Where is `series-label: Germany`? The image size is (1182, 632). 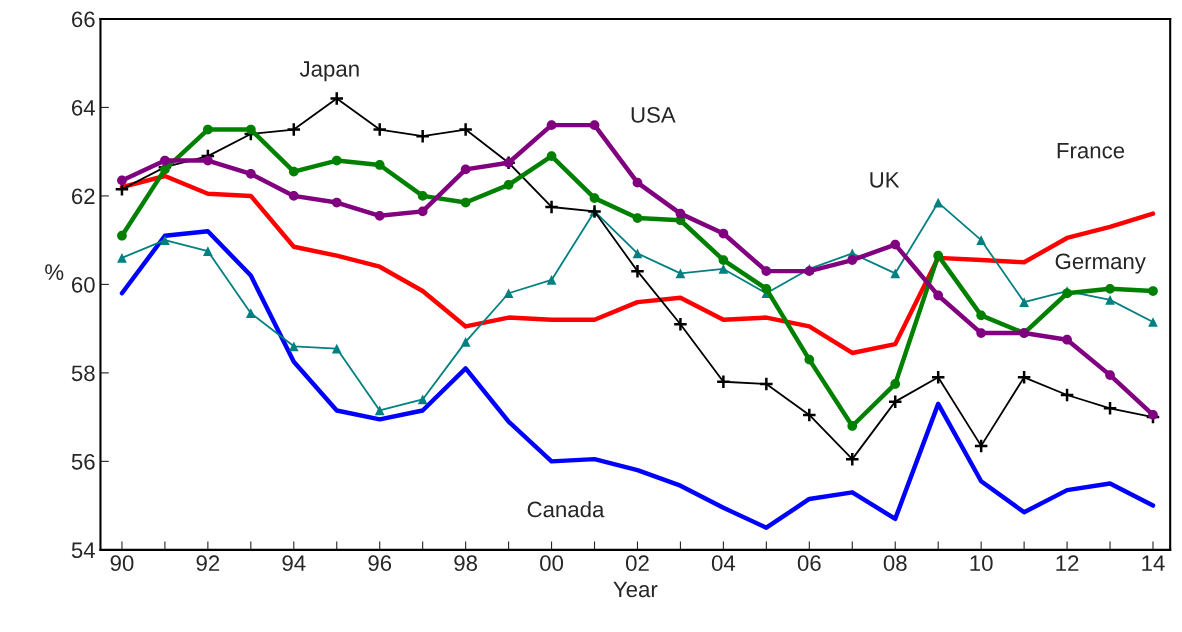 series-label: Germany is located at coordinates (1100, 263).